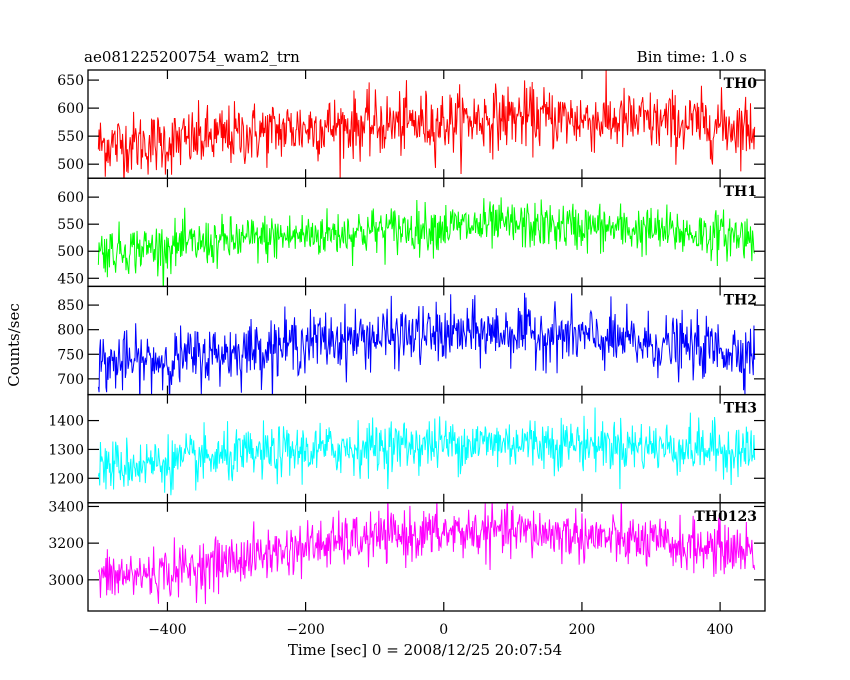  Describe the element at coordinates (443, 630) in the screenshot. I see `x-tick-label: 0` at that location.